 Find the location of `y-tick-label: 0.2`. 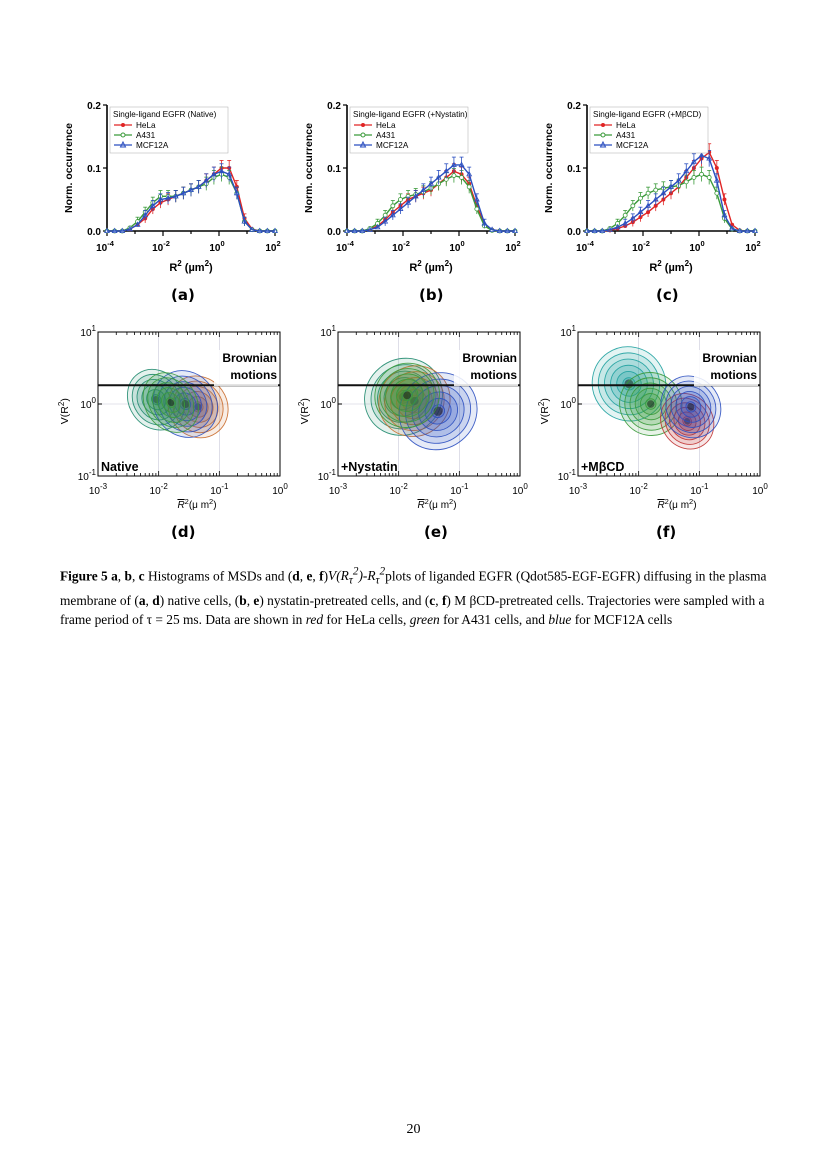

y-tick-label: 0.2 is located at coordinates (574, 106).